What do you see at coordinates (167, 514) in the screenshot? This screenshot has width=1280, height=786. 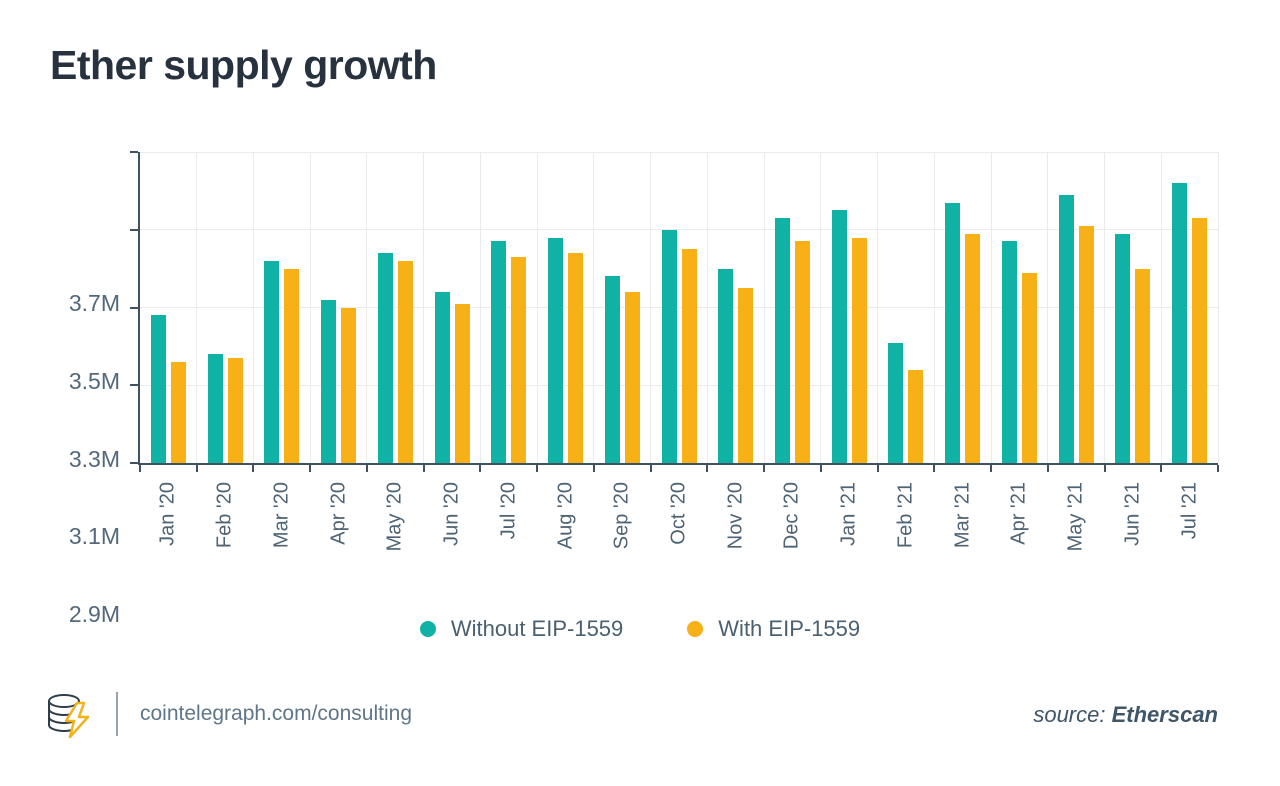 I see `x-tick-label: Jan '20` at bounding box center [167, 514].